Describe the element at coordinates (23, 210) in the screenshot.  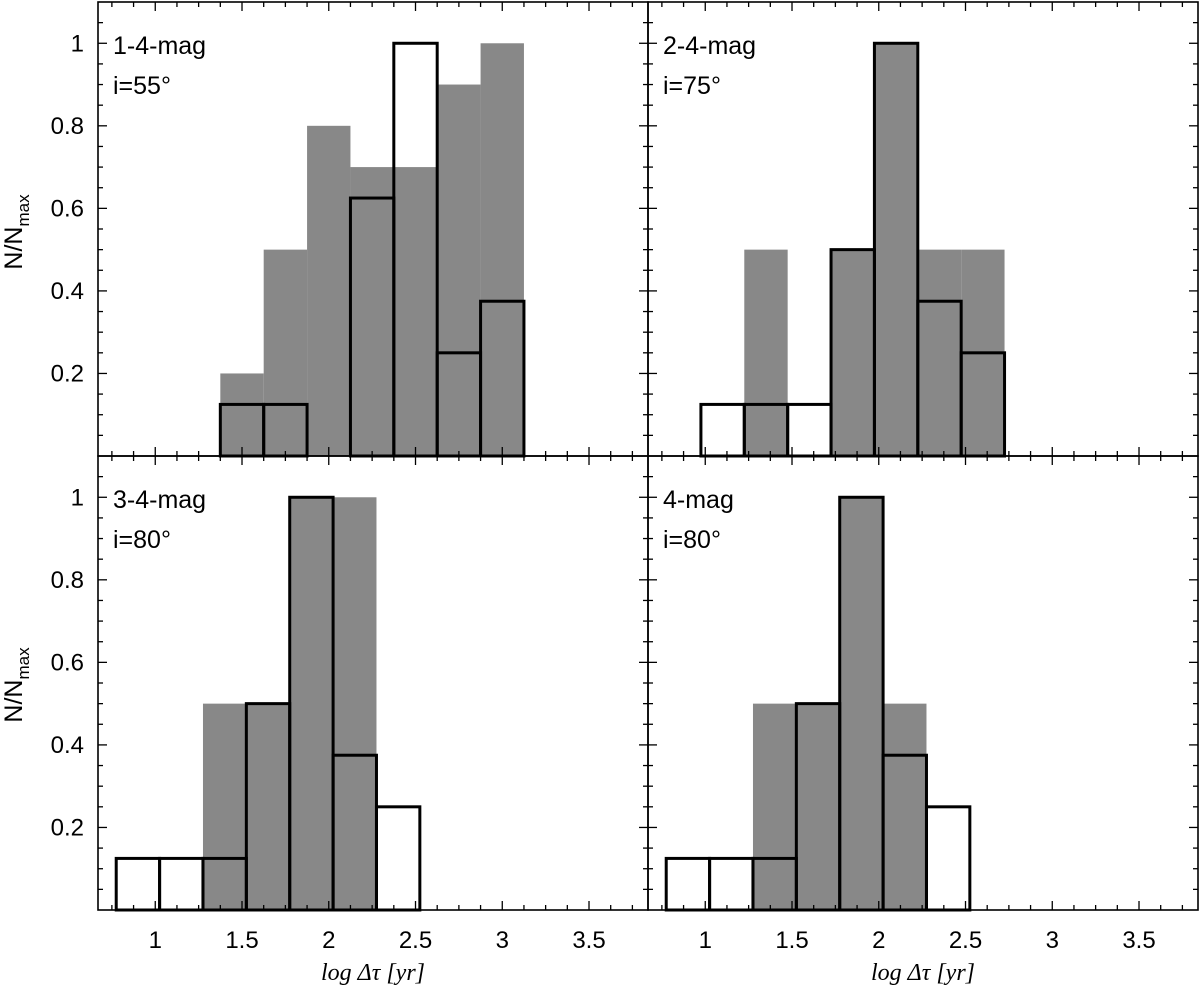
I see `y-axis-label-top-sub: max` at that location.